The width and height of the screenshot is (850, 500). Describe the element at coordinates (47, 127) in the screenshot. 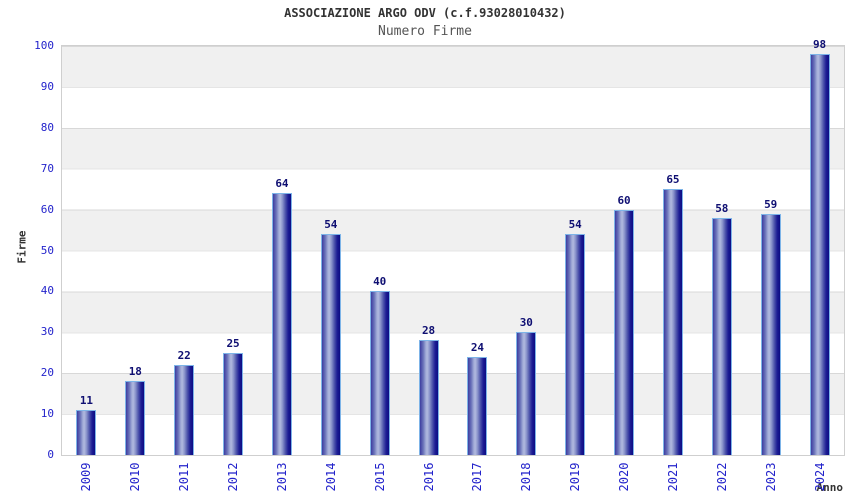

I see `y-tick-label: 80` at that location.